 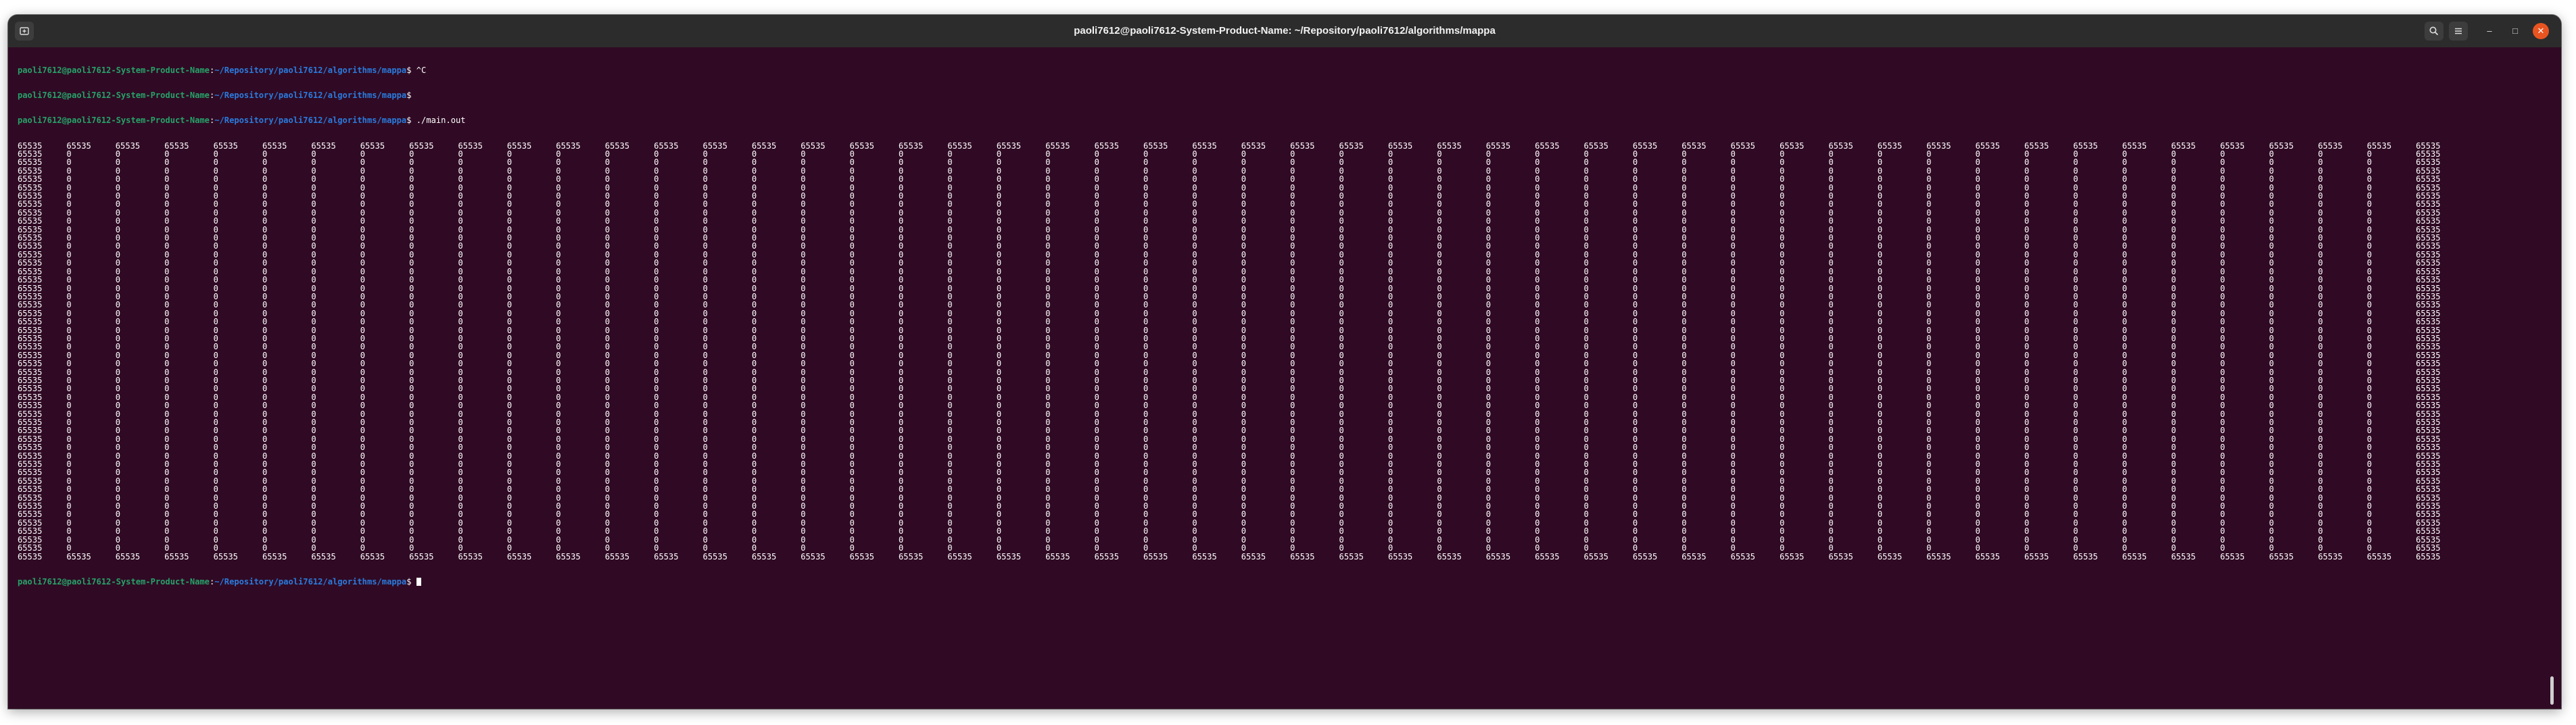 What do you see at coordinates (2515, 31) in the screenshot?
I see `maximize-button: □` at bounding box center [2515, 31].